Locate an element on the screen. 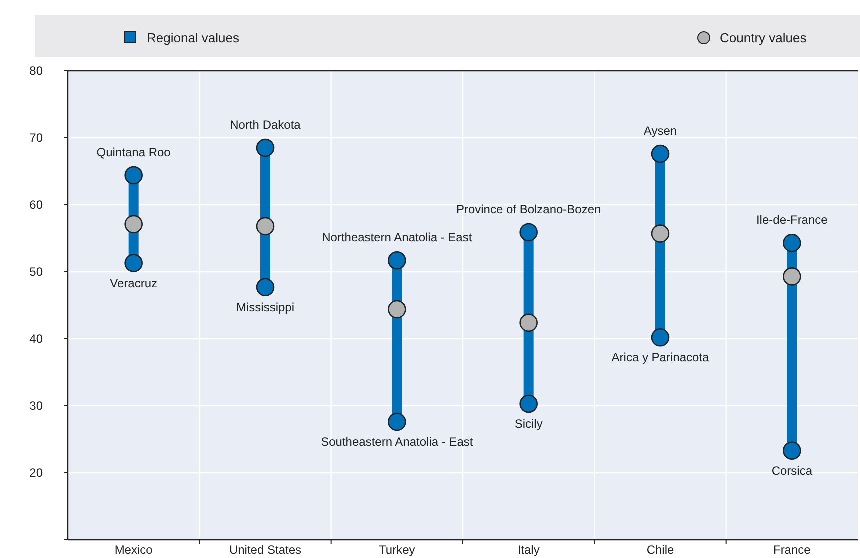  y-tick-label: 80 is located at coordinates (37, 71).